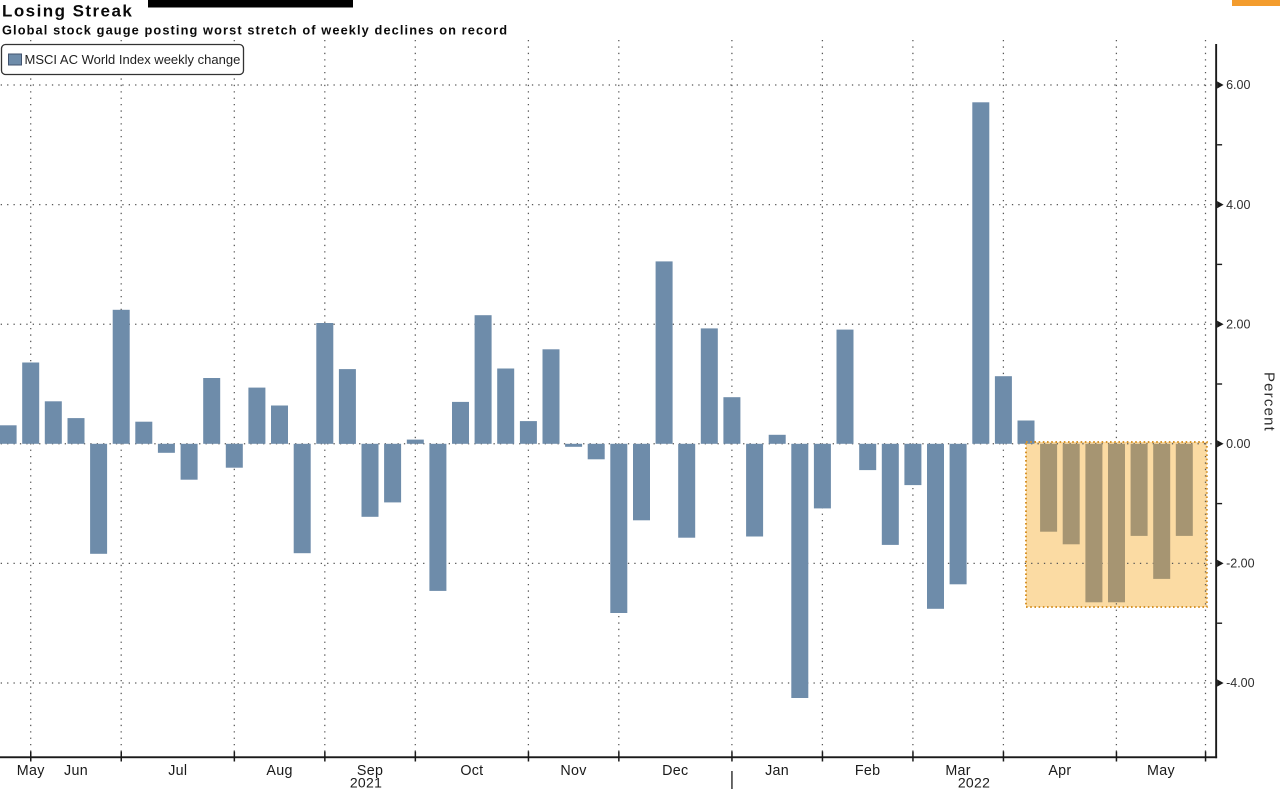  Describe the element at coordinates (1240, 564) in the screenshot. I see `svg-text: -2.00` at that location.